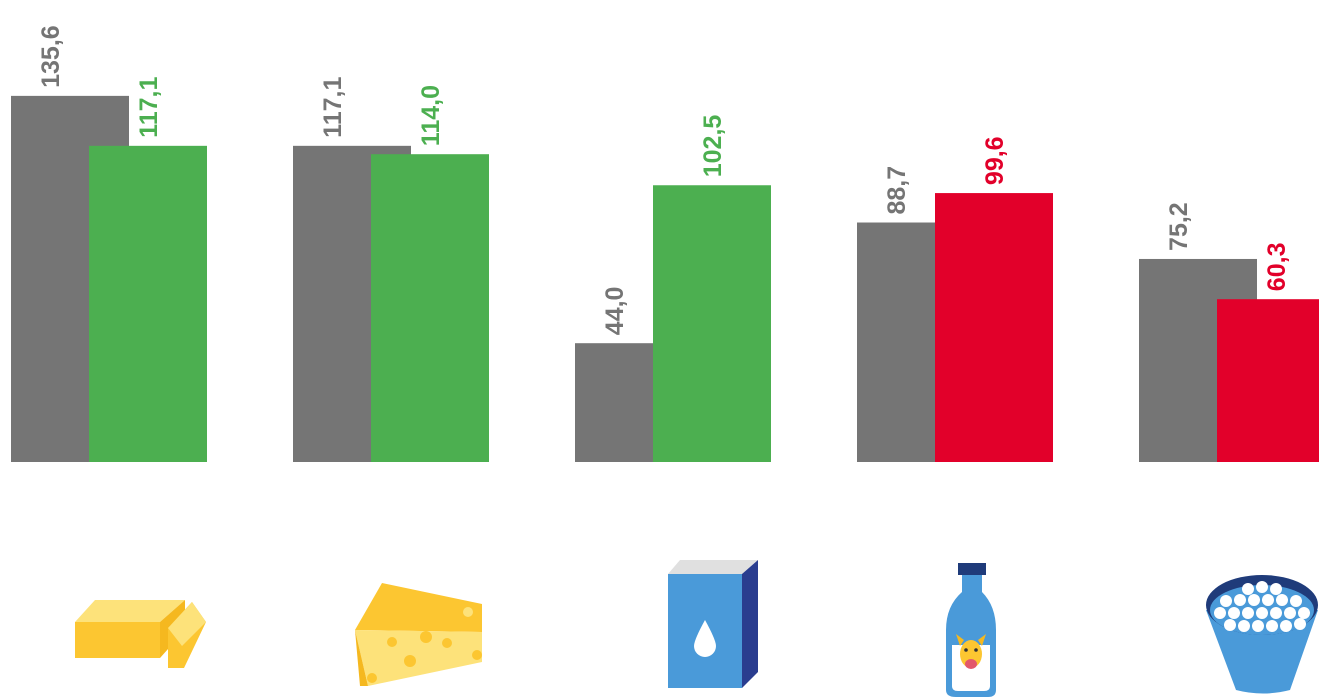 This screenshot has height=697, width=1319. Describe the element at coordinates (615, 311) in the screenshot. I see `value-label-milk-powder-series-1: 44,0` at that location.